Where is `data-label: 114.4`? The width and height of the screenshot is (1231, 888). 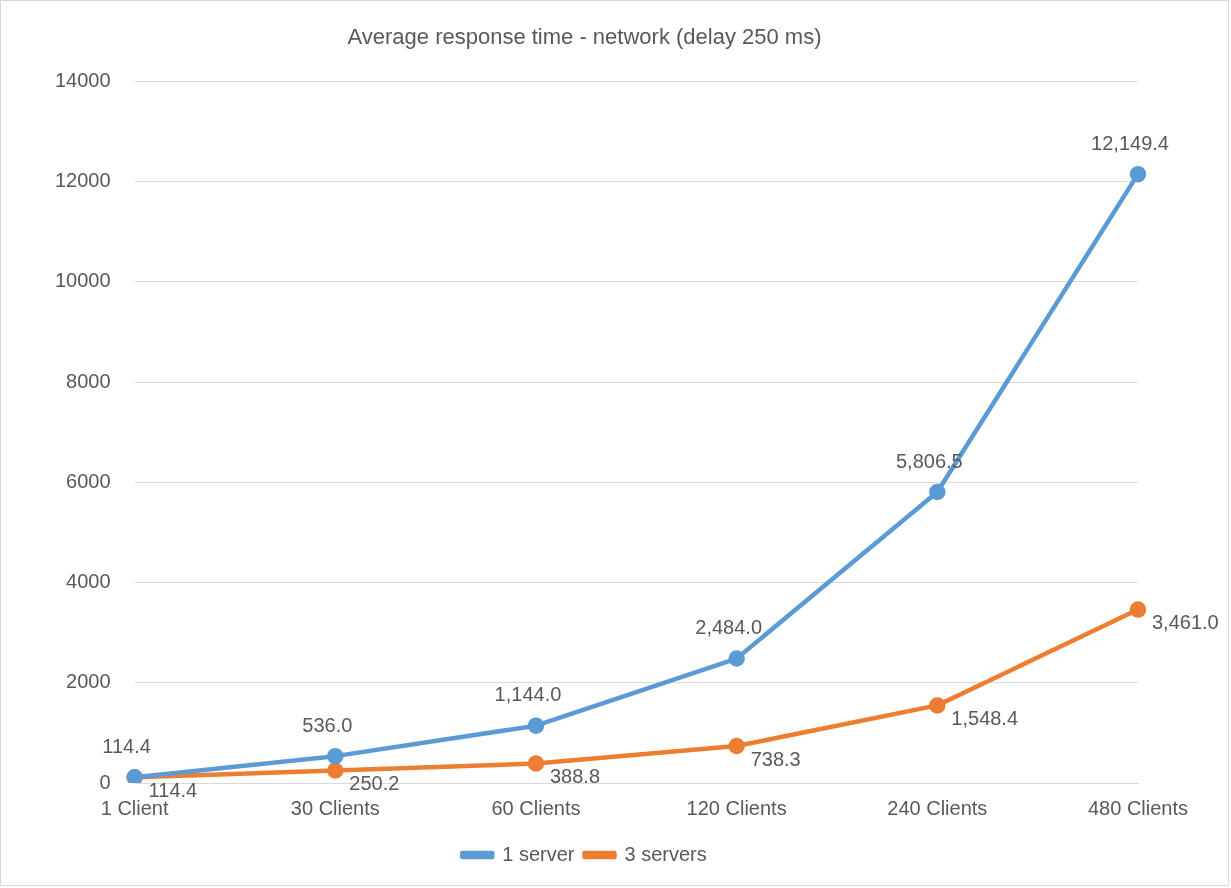
data-label: 114.4 is located at coordinates (126, 745).